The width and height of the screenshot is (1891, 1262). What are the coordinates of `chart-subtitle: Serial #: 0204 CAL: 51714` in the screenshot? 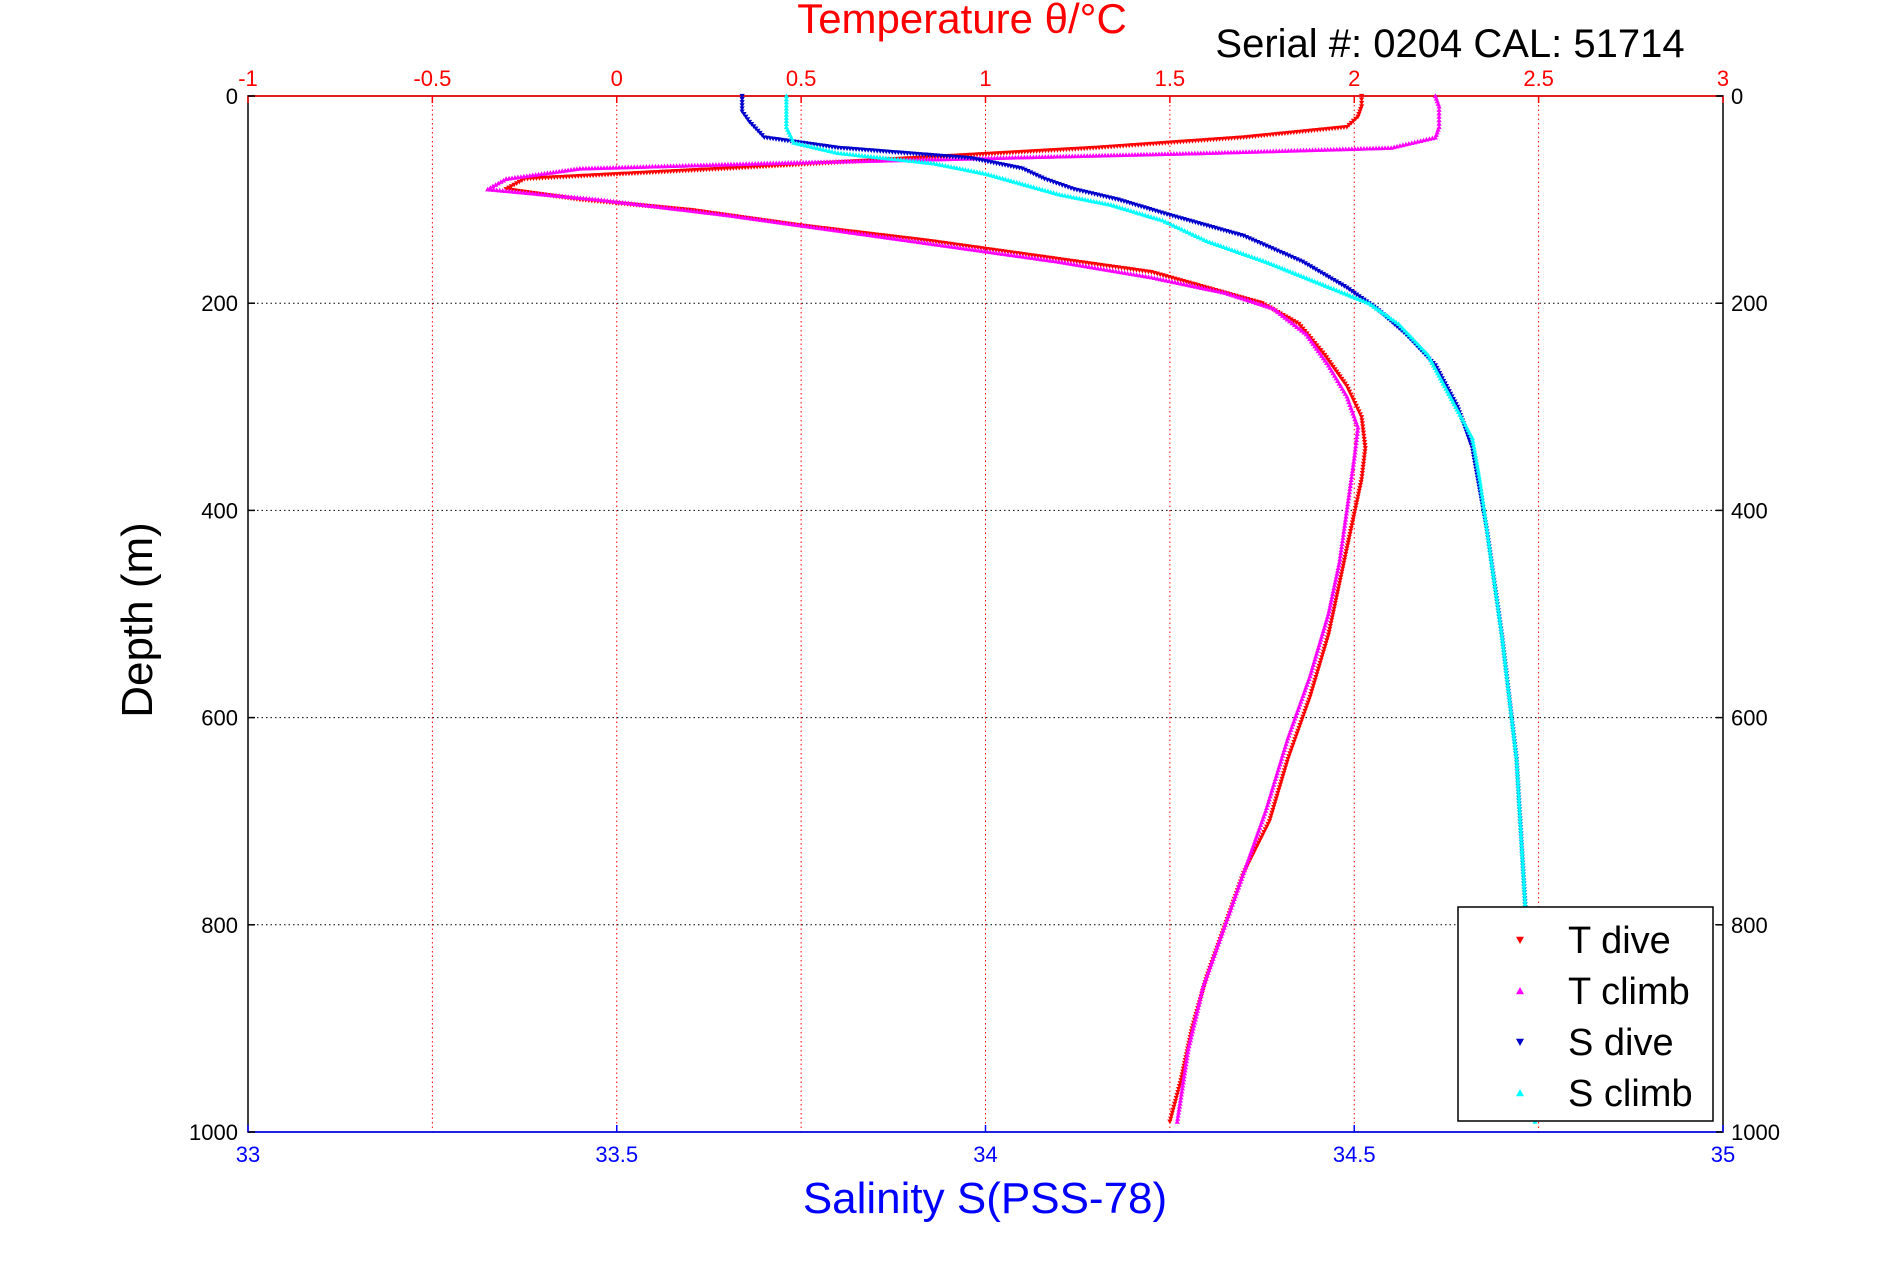 It's located at (1449, 44).